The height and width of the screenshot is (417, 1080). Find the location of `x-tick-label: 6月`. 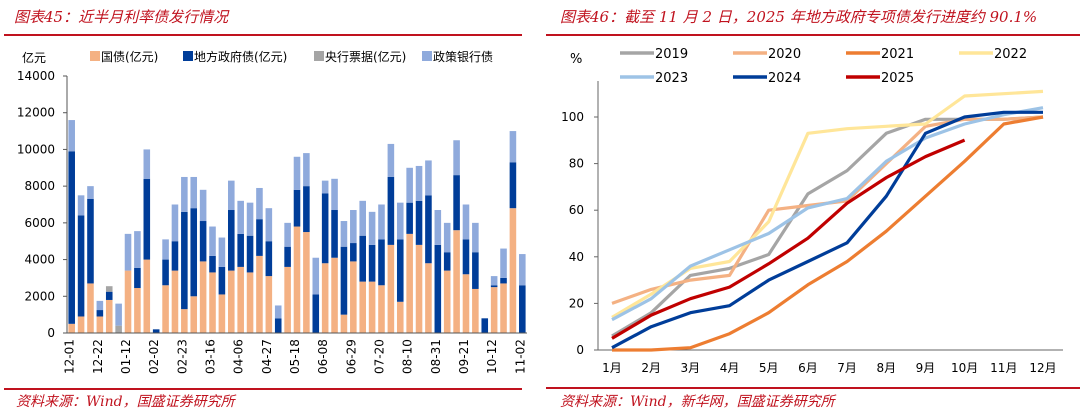

x-tick-label: 6月 is located at coordinates (808, 368).